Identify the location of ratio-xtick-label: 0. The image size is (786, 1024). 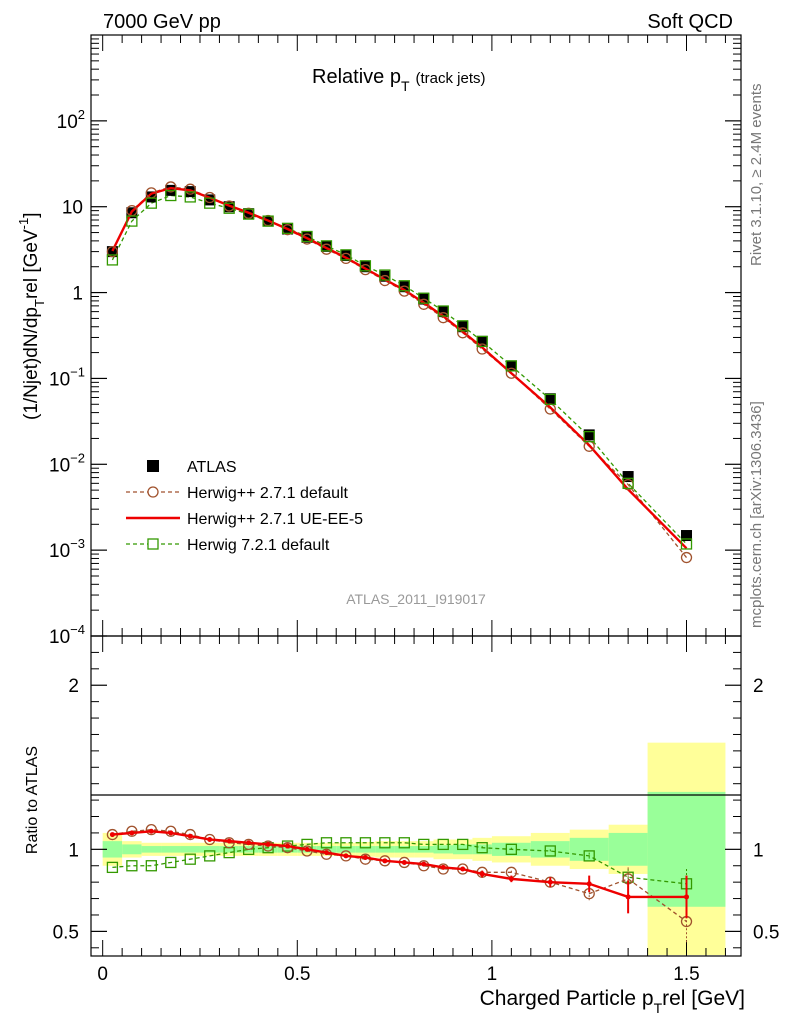
(102, 974).